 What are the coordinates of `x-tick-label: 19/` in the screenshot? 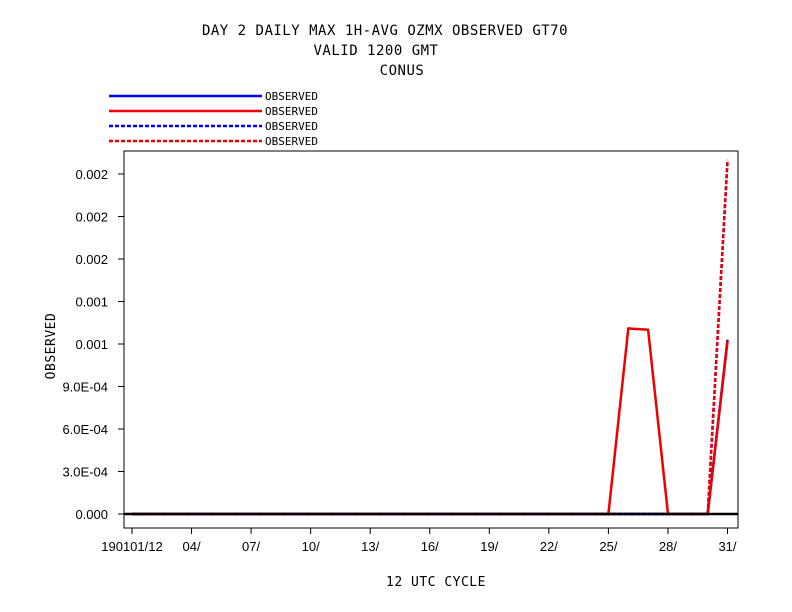 It's located at (489, 546).